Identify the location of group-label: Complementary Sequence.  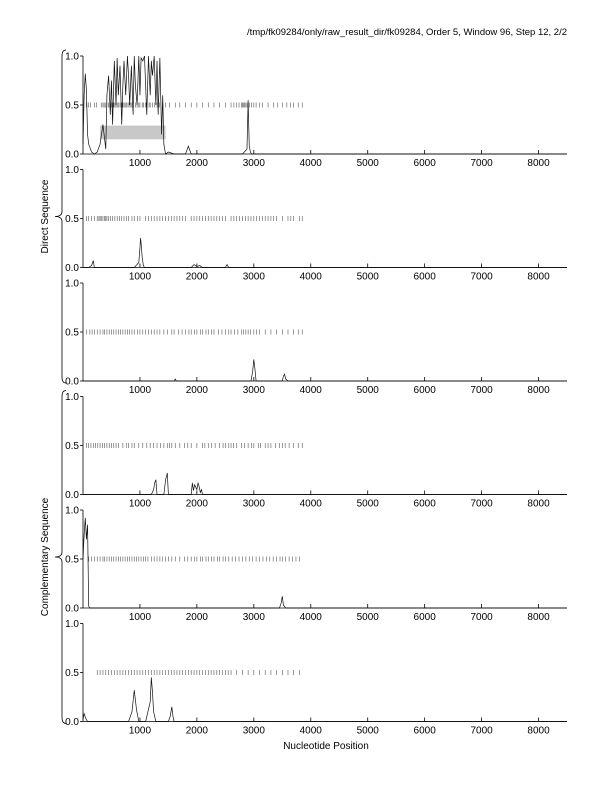
(45, 556).